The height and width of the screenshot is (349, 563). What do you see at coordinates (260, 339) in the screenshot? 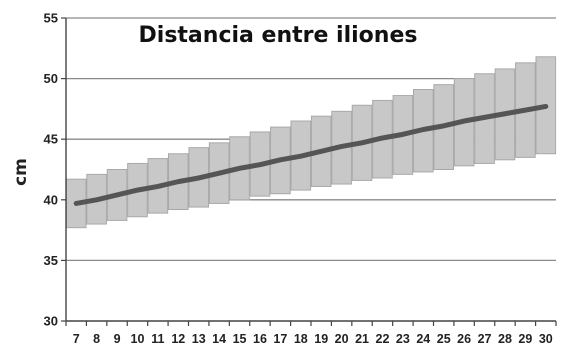
I see `x-tick-label: 16` at bounding box center [260, 339].